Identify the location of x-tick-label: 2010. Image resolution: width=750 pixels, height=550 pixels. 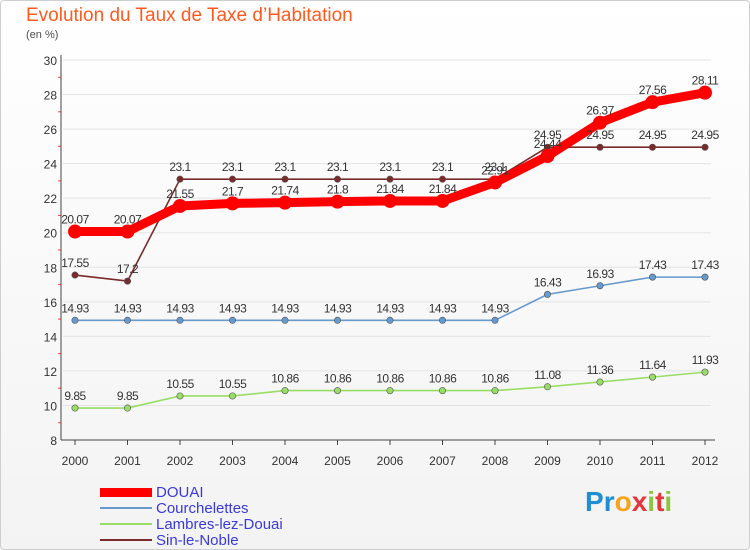
(600, 461).